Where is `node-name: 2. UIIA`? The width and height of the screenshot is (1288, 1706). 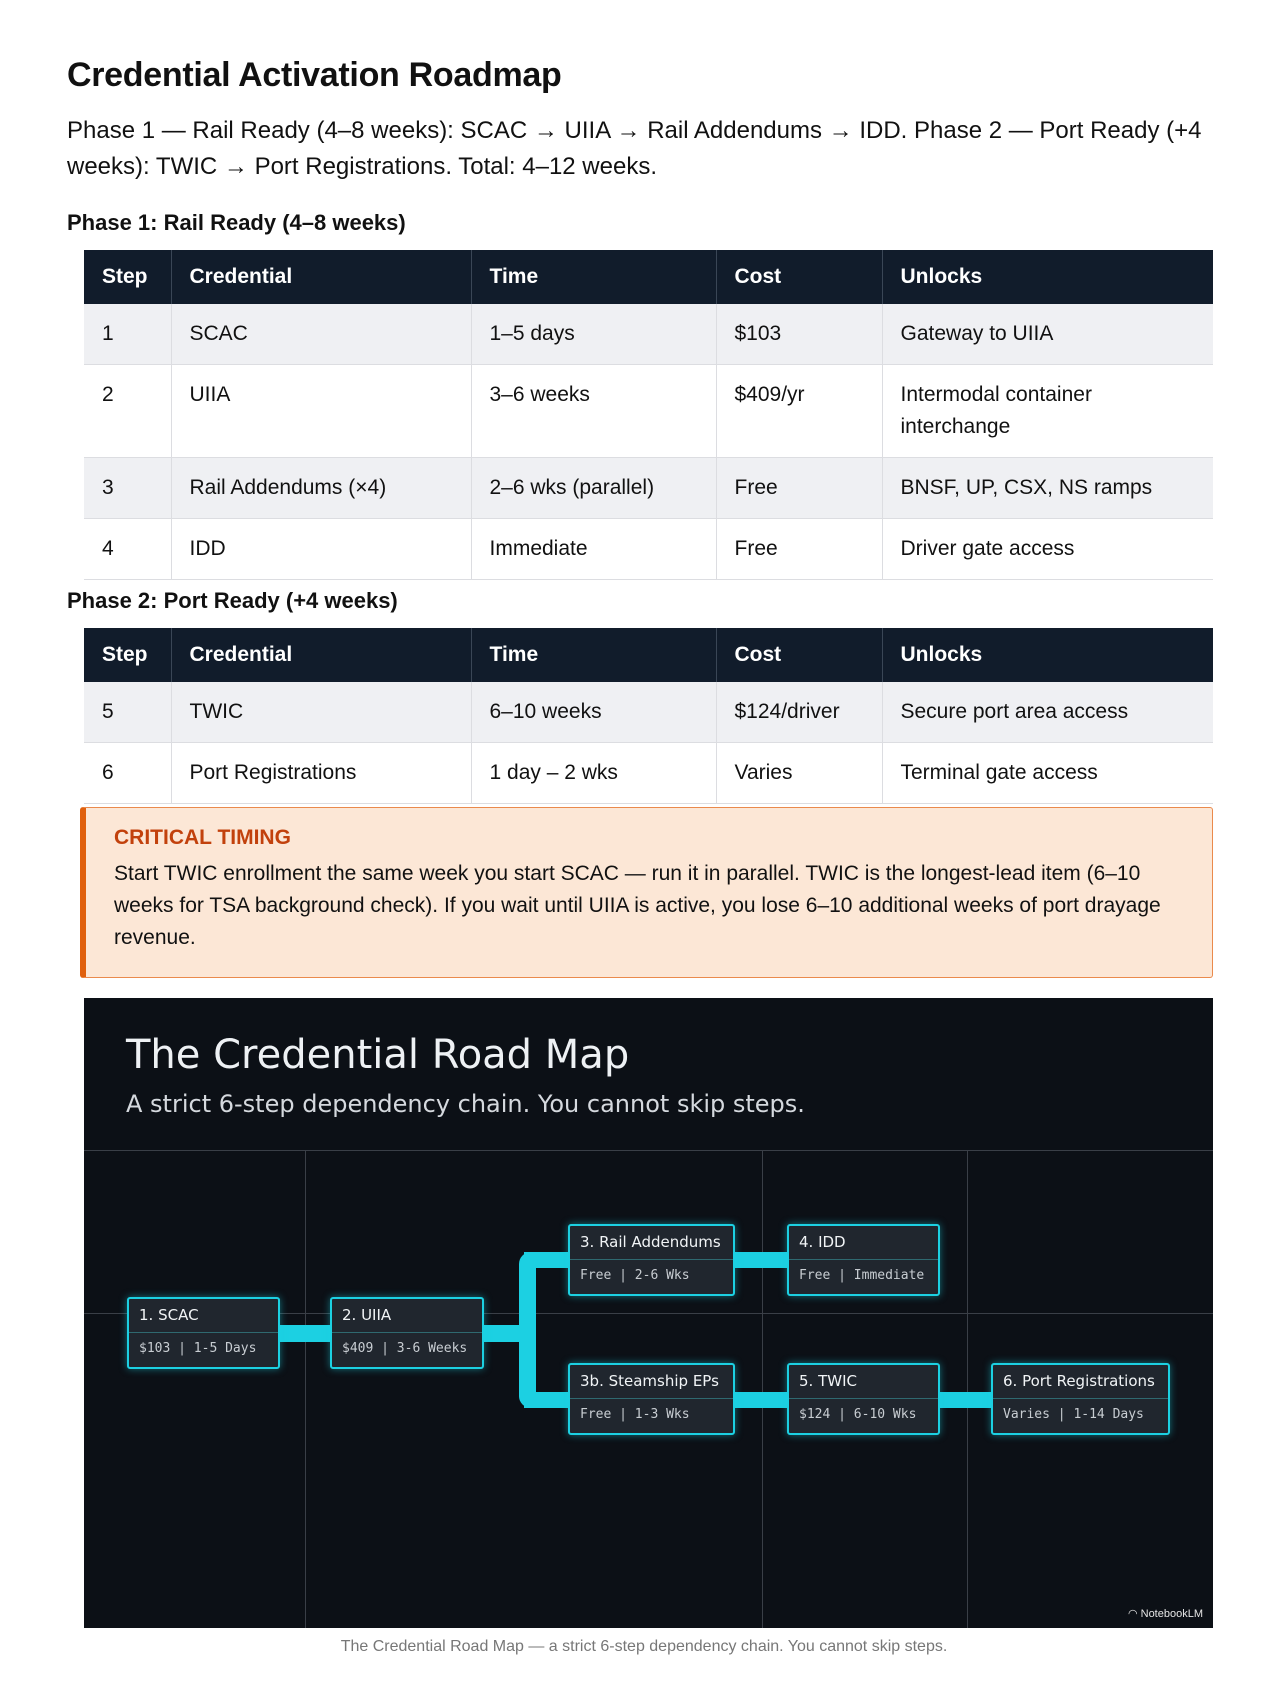 node-name: 2. UIIA is located at coordinates (407, 1316).